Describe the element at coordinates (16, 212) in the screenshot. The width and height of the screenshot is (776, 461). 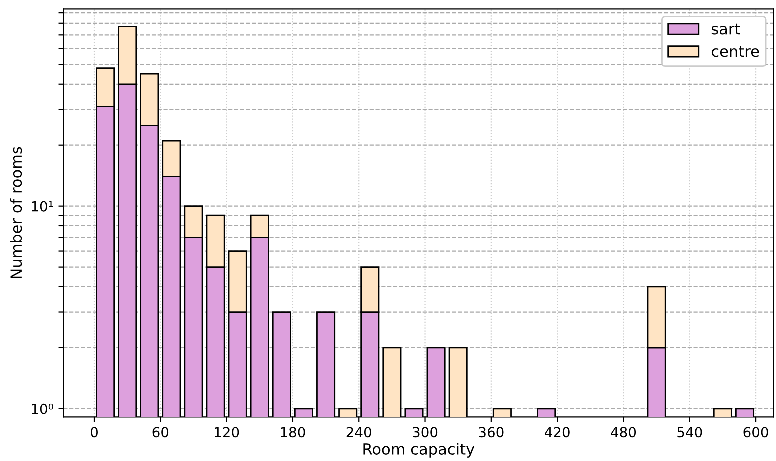
I see `y-axis-title: Number of rooms` at that location.